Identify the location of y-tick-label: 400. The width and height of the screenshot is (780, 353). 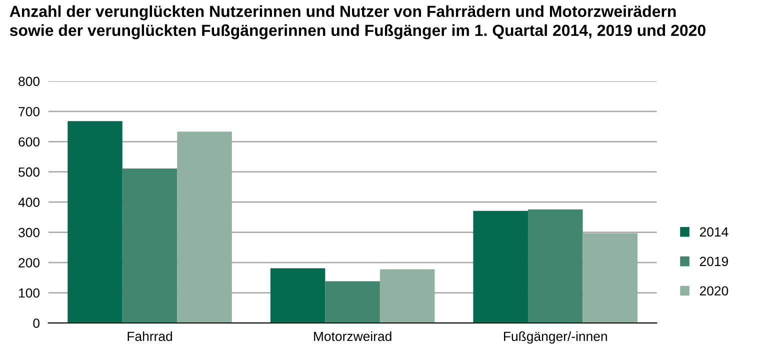
(29, 203).